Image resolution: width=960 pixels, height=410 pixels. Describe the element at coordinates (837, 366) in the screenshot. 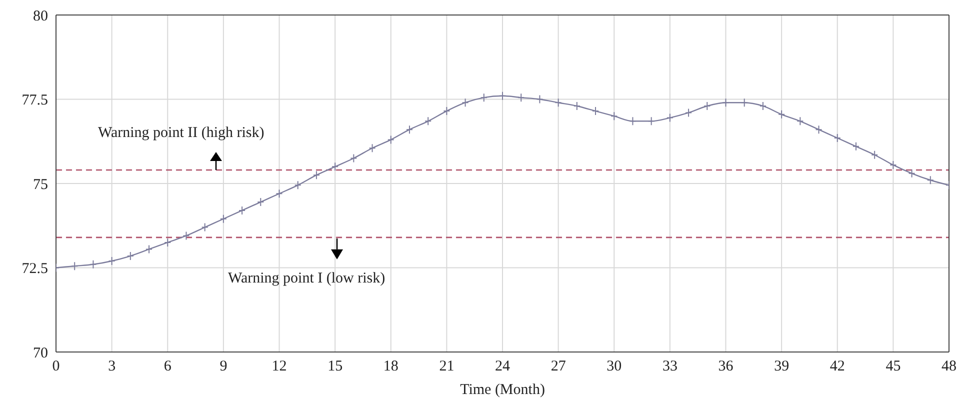

I see `x-tick-label: 42` at that location.